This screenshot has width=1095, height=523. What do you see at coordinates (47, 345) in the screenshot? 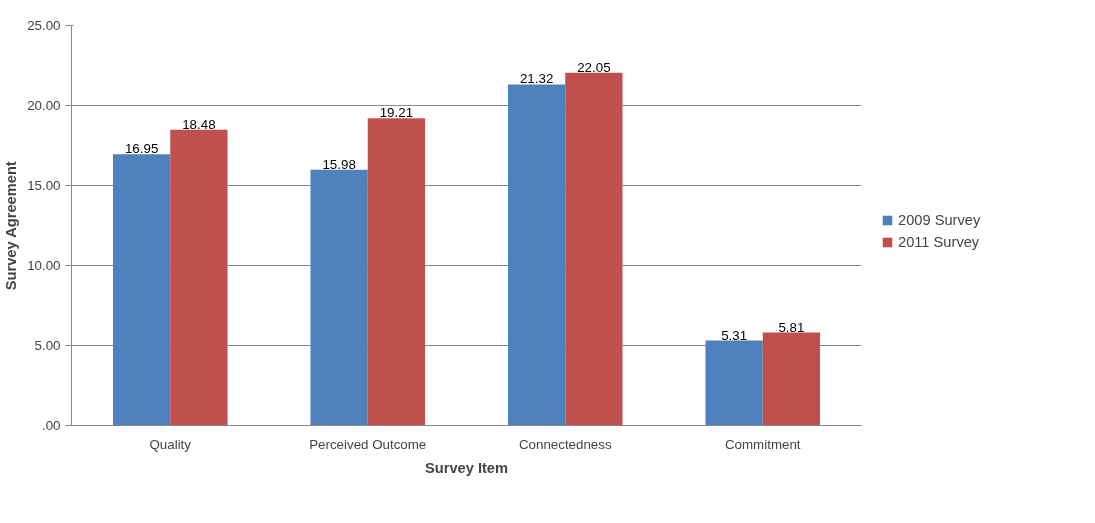
I see `y-tick-label: 5.00` at bounding box center [47, 345].